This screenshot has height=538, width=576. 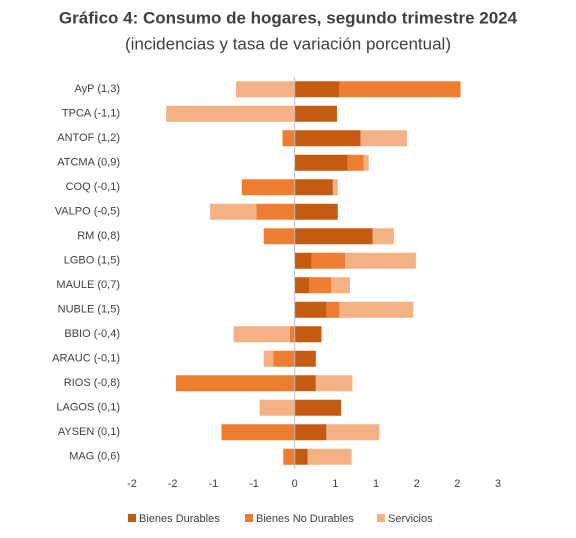 What do you see at coordinates (498, 484) in the screenshot?
I see `x-tick-label: 3` at bounding box center [498, 484].